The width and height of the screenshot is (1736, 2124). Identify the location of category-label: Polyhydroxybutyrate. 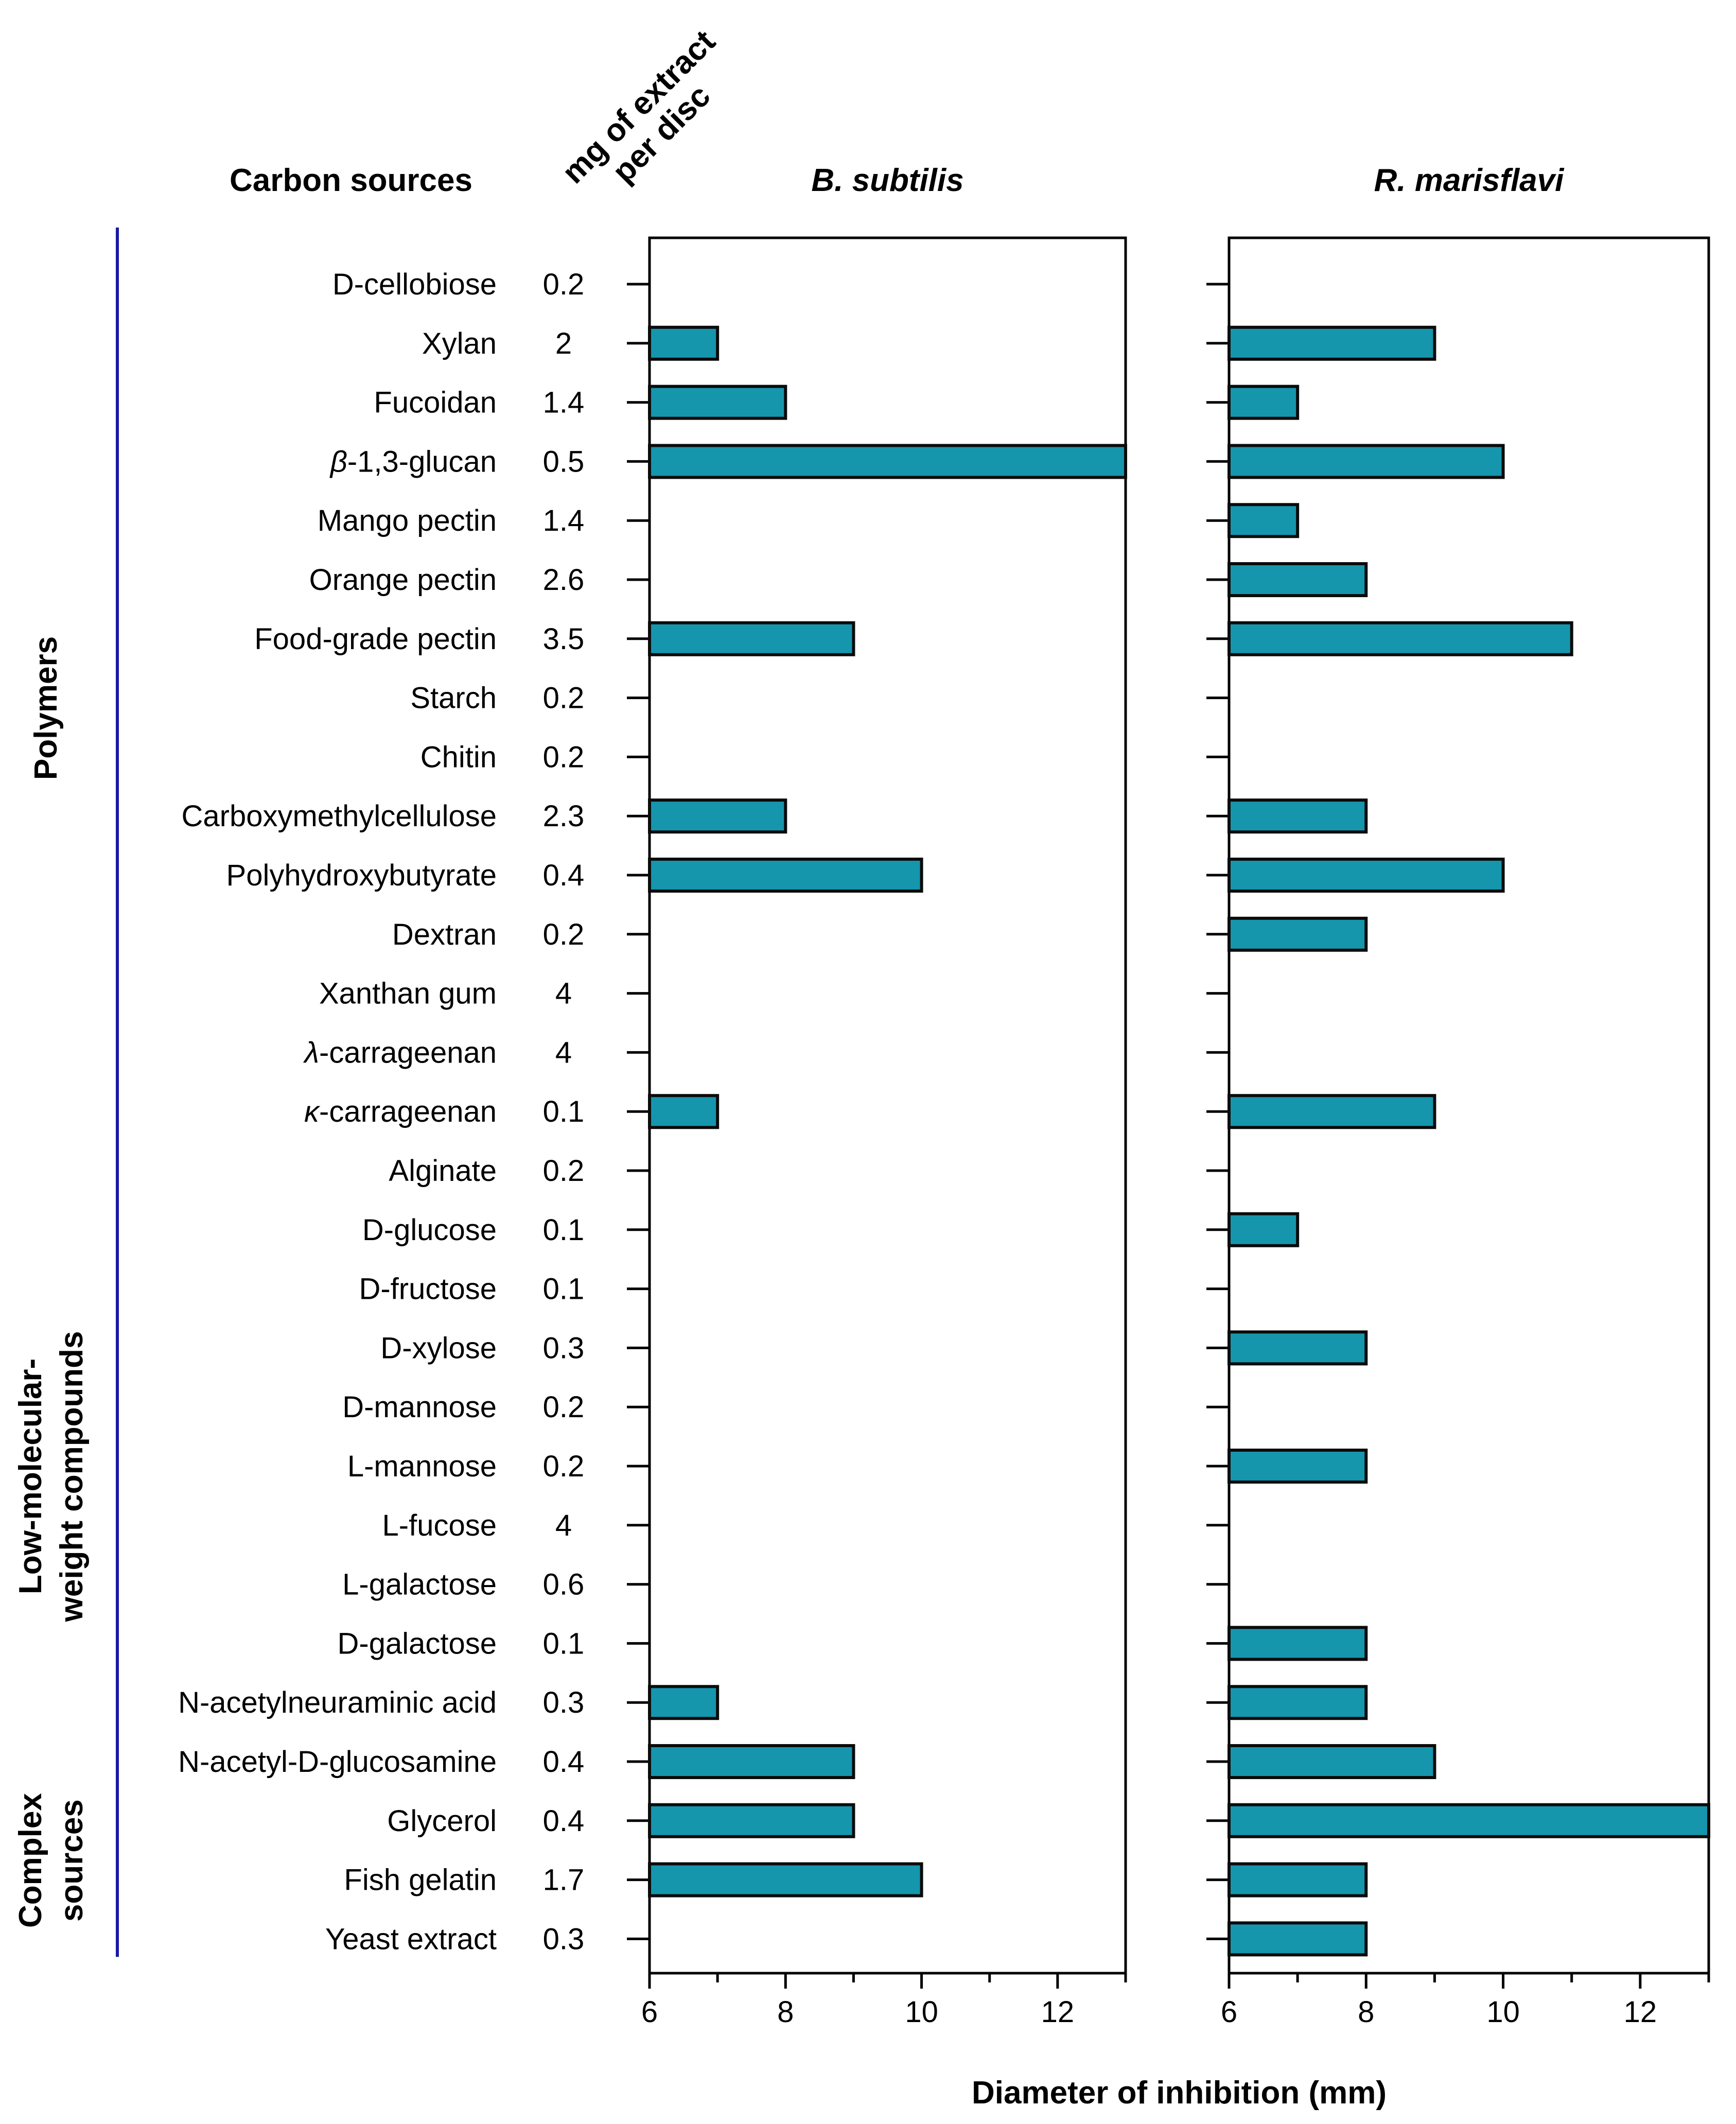
(361, 875).